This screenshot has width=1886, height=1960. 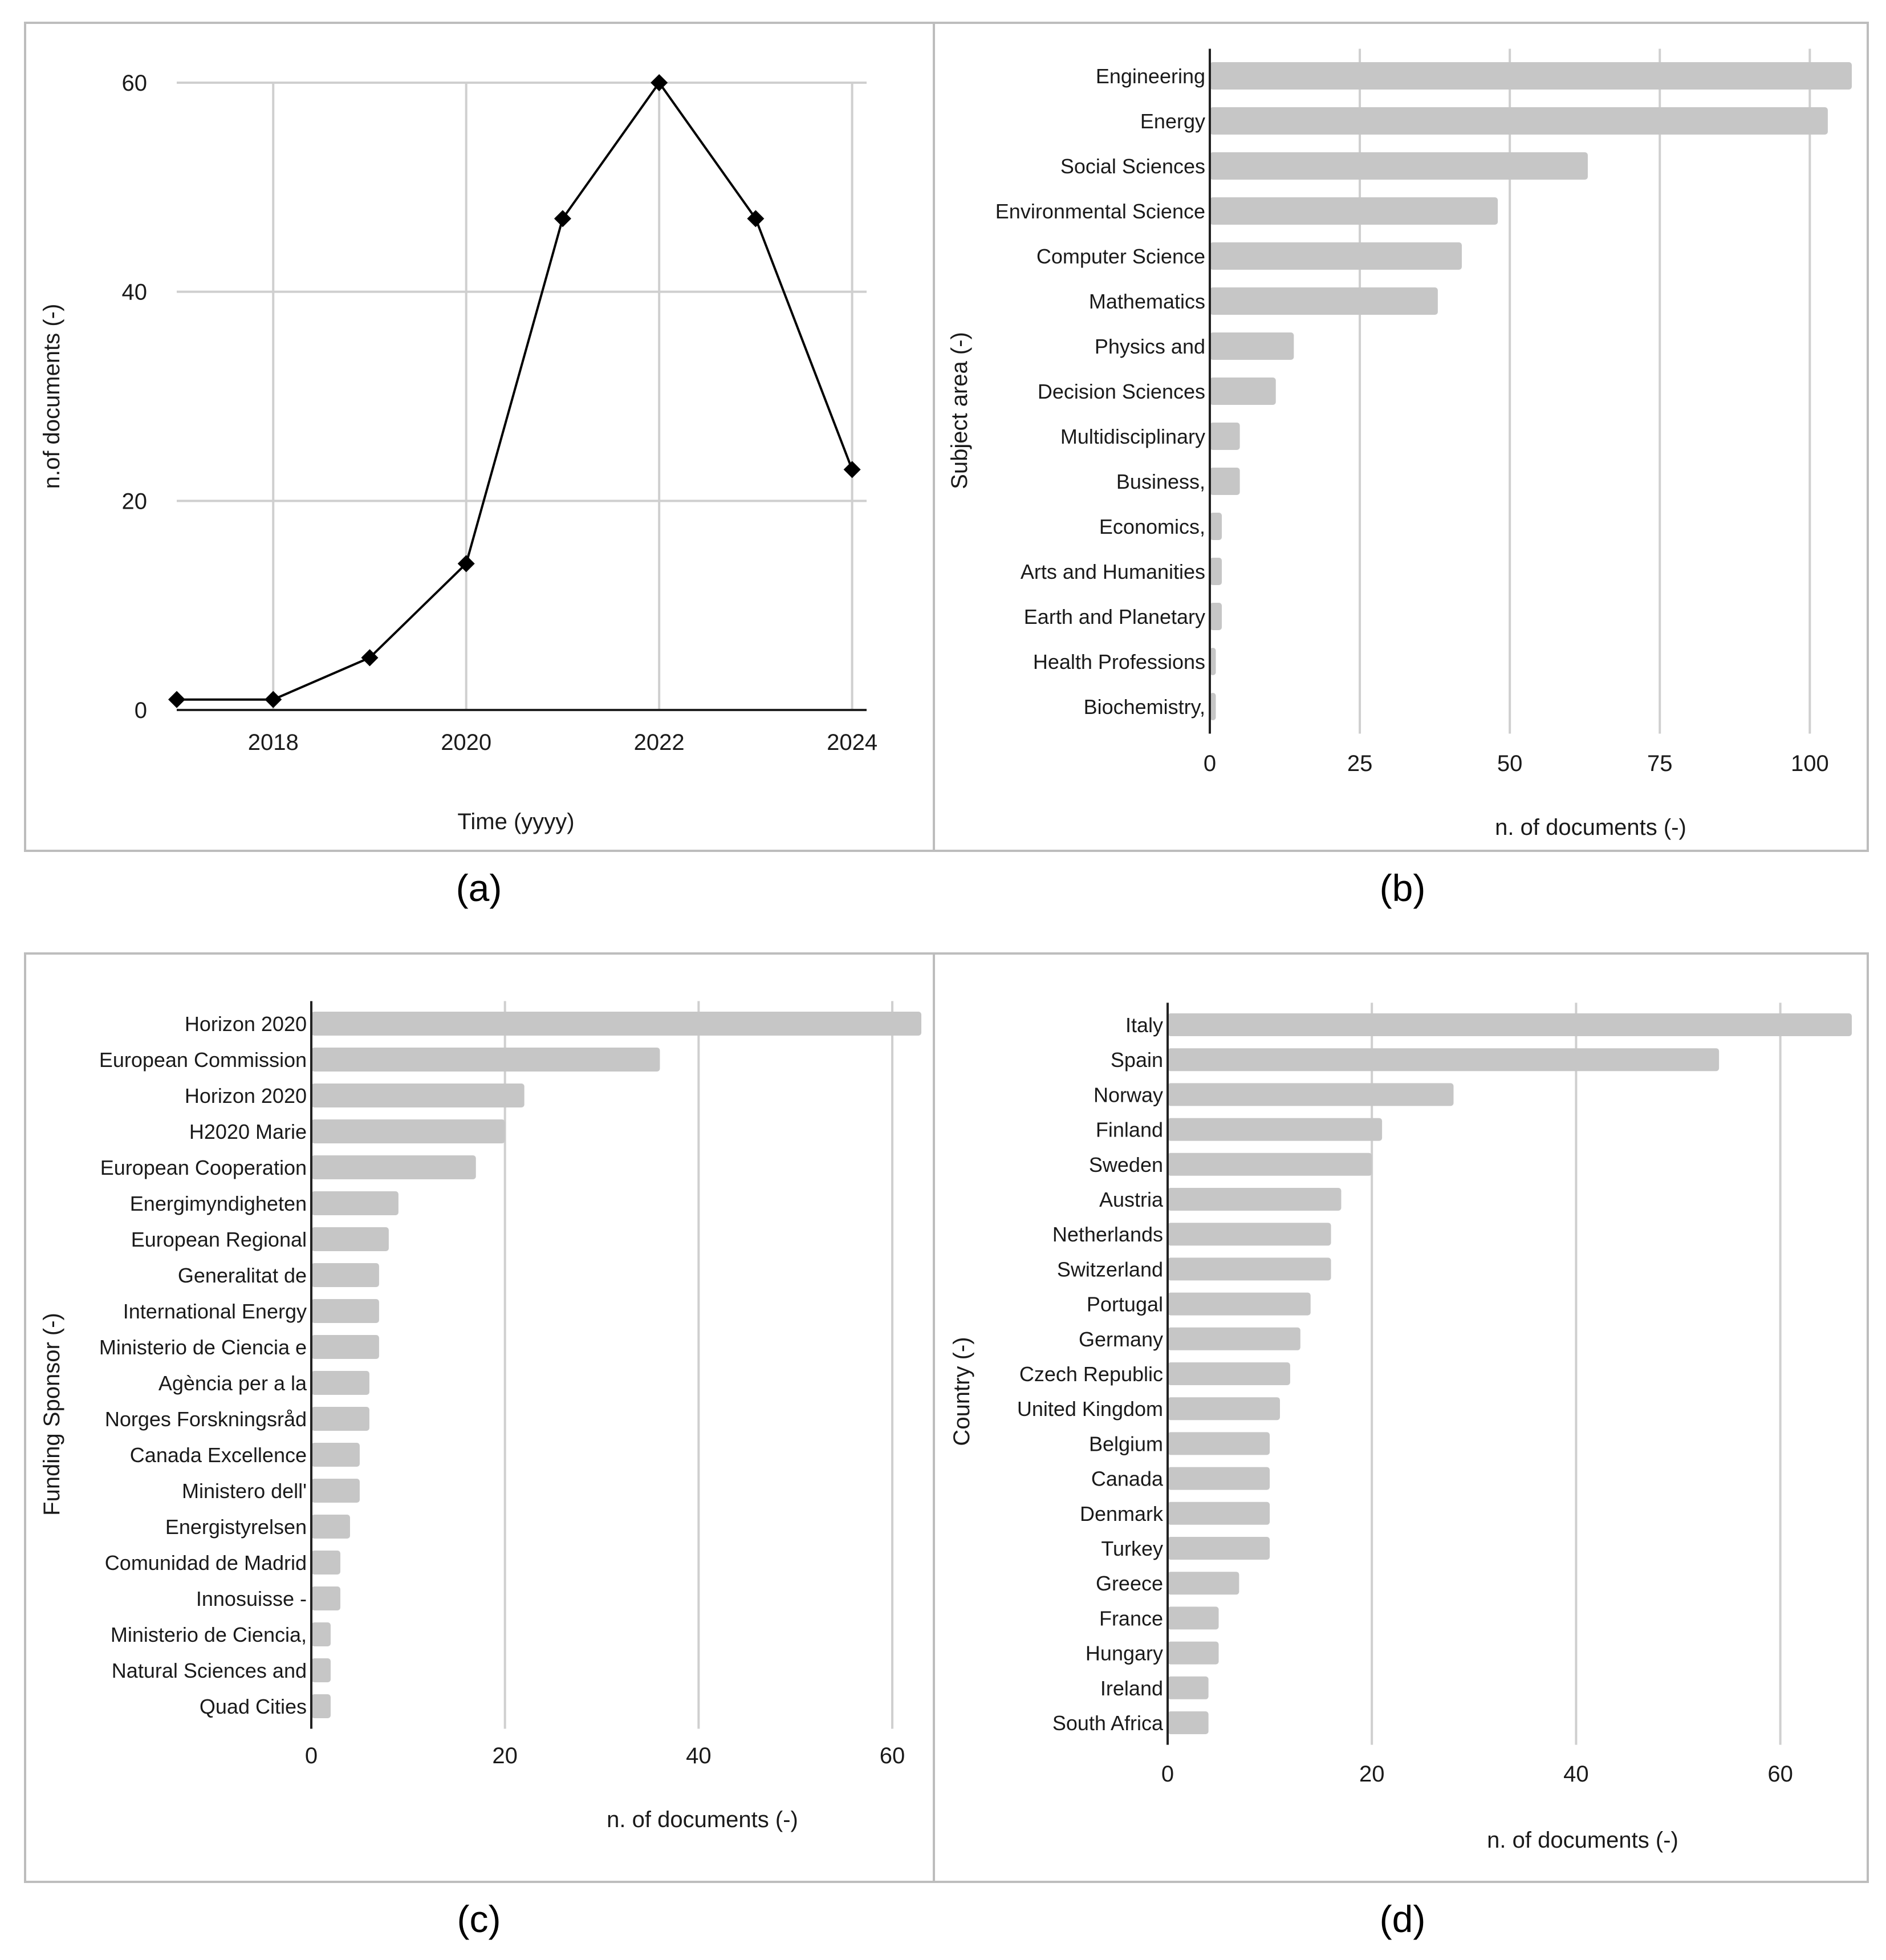 I want to click on b-category-label: Computer Science, so click(x=1121, y=256).